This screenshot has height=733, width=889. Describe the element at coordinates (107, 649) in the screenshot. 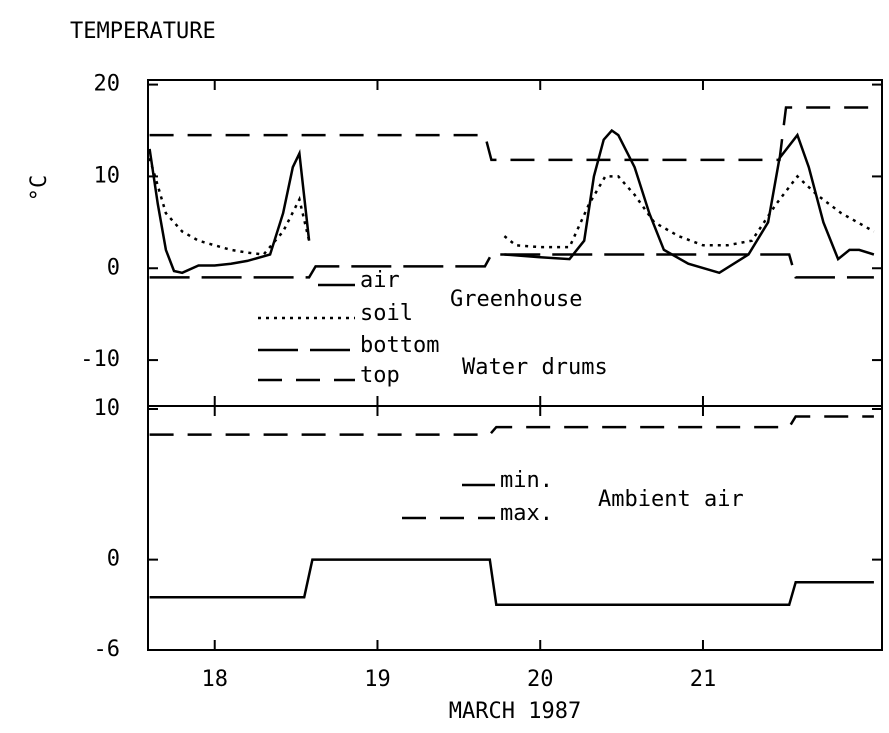

I see `y-tick-label: -6` at that location.